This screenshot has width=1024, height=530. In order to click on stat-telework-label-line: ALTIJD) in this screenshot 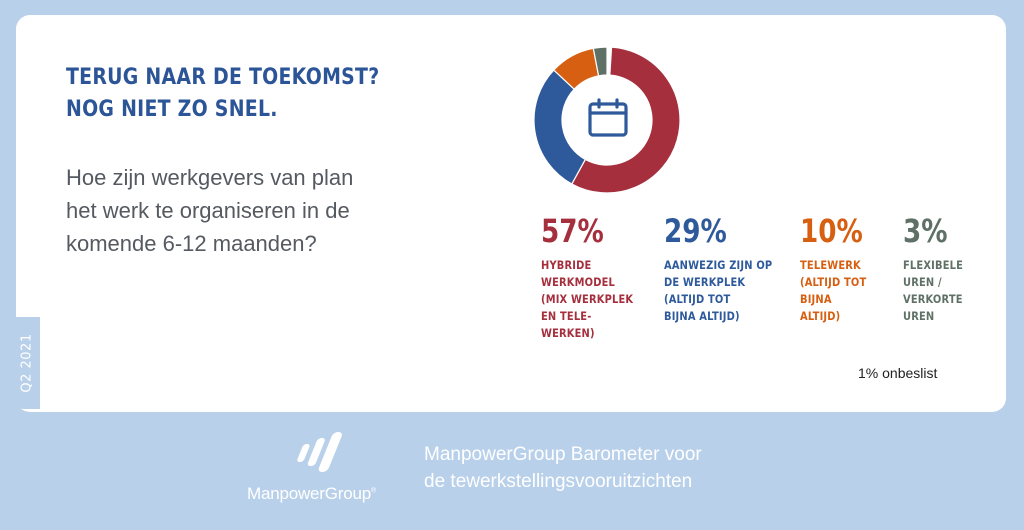, I will do `click(820, 316)`.